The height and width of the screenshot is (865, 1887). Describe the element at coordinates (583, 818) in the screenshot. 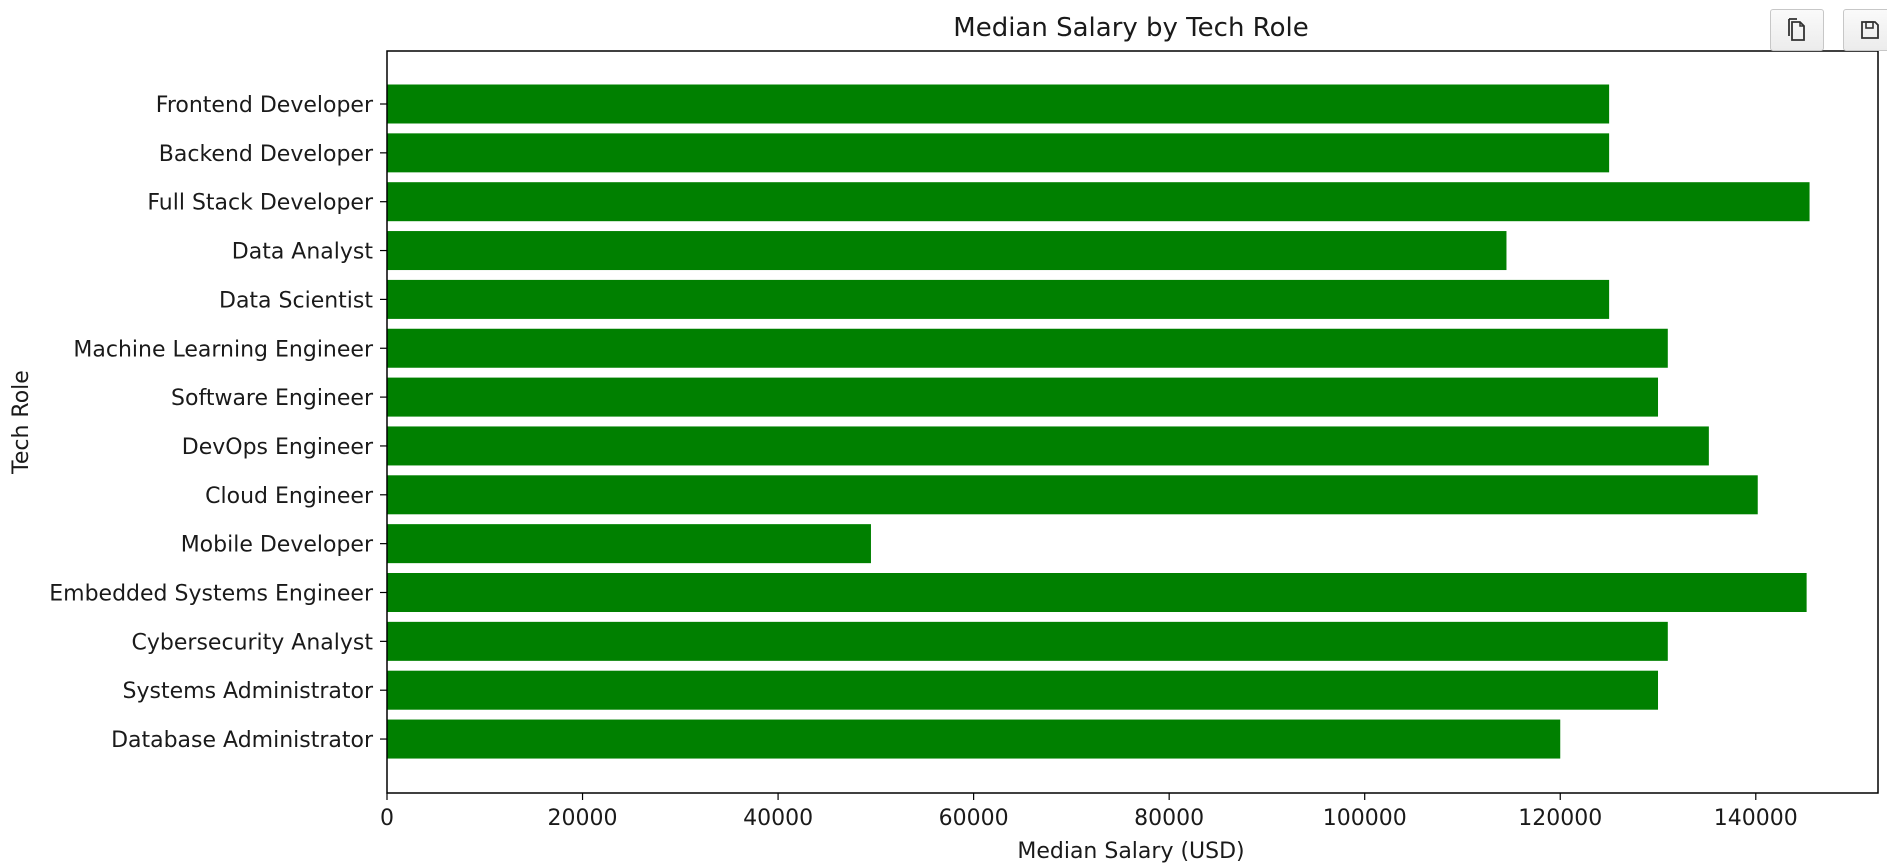

I see `x-tick-label-1: 20000` at that location.